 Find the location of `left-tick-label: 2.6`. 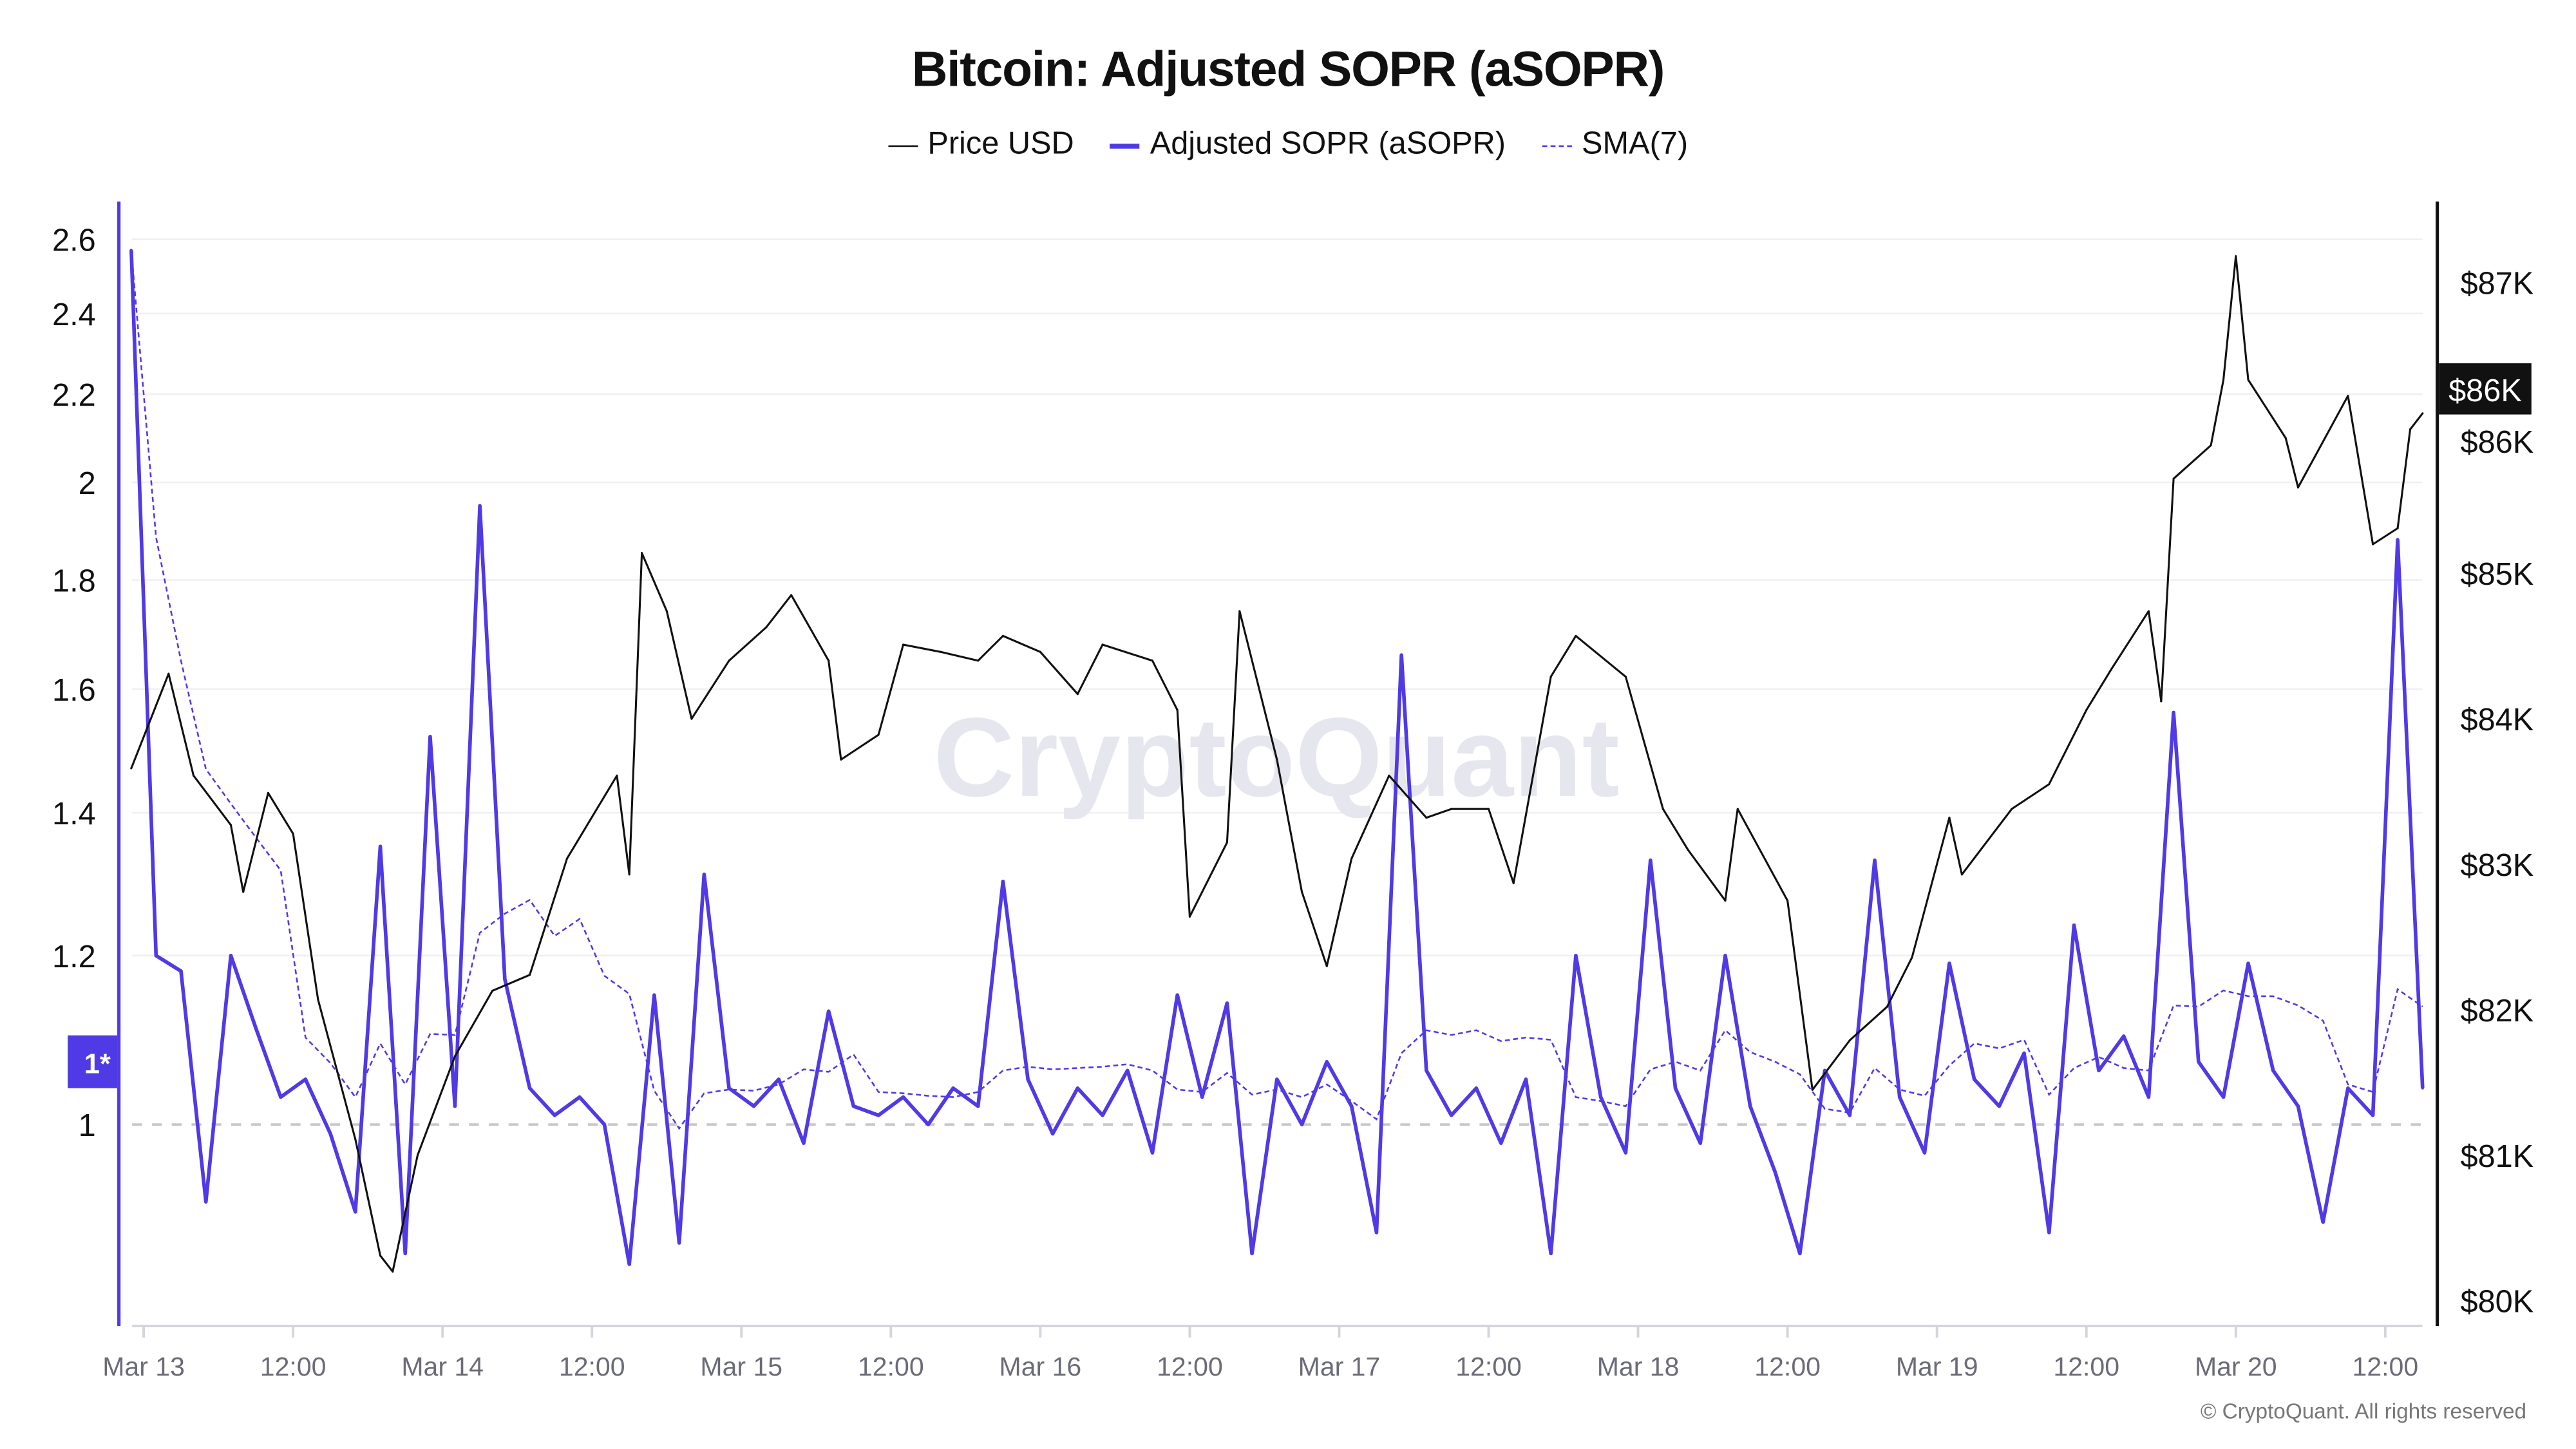

left-tick-label: 2.6 is located at coordinates (74, 240).